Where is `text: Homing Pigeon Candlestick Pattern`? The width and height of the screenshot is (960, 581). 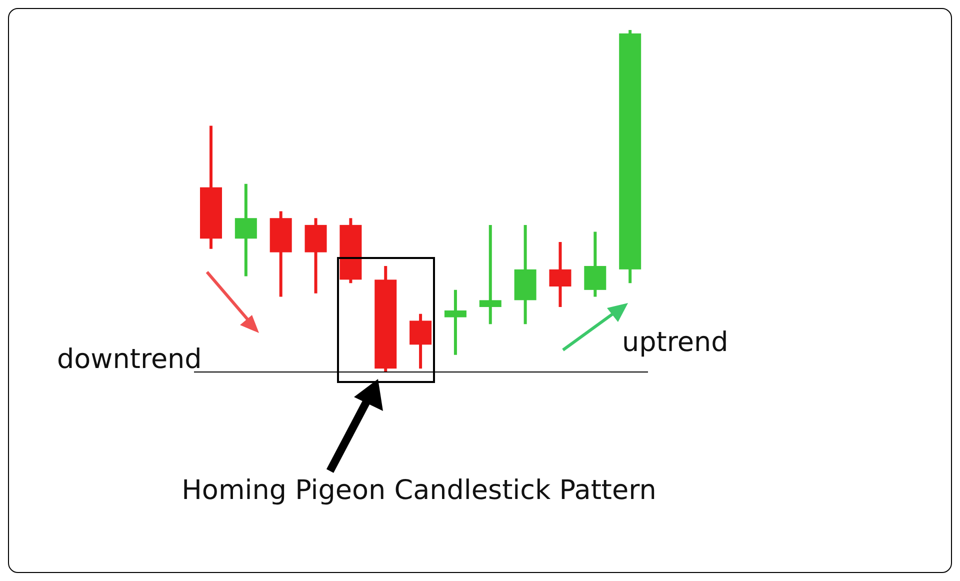 text: Homing Pigeon Candlestick Pattern is located at coordinates (419, 490).